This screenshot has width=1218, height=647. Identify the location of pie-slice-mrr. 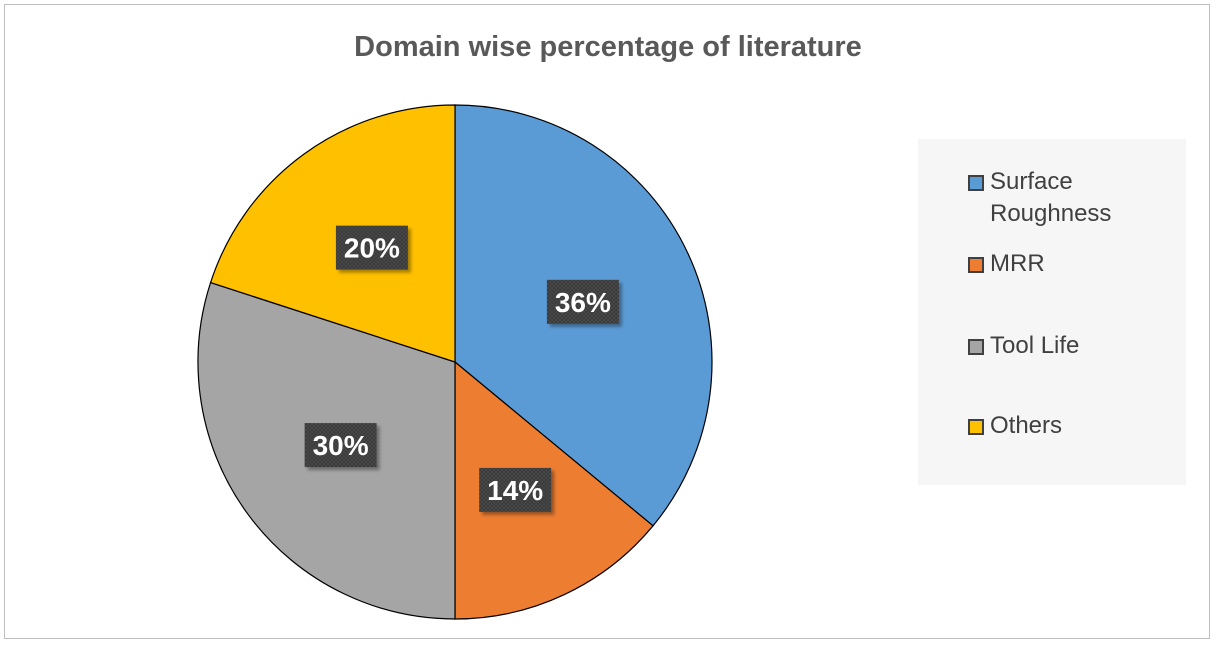
(554, 490).